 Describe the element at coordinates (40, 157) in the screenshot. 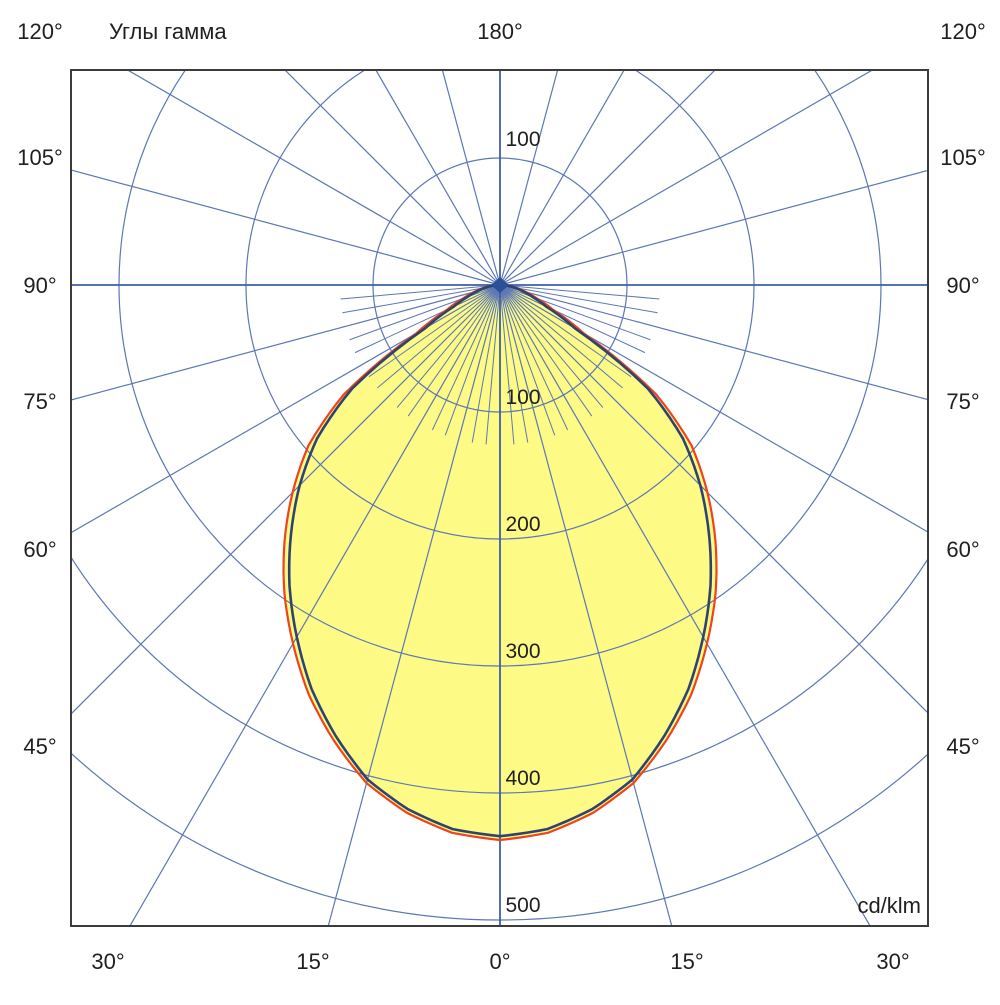

I see `gamma-label-left-105: 105°` at that location.